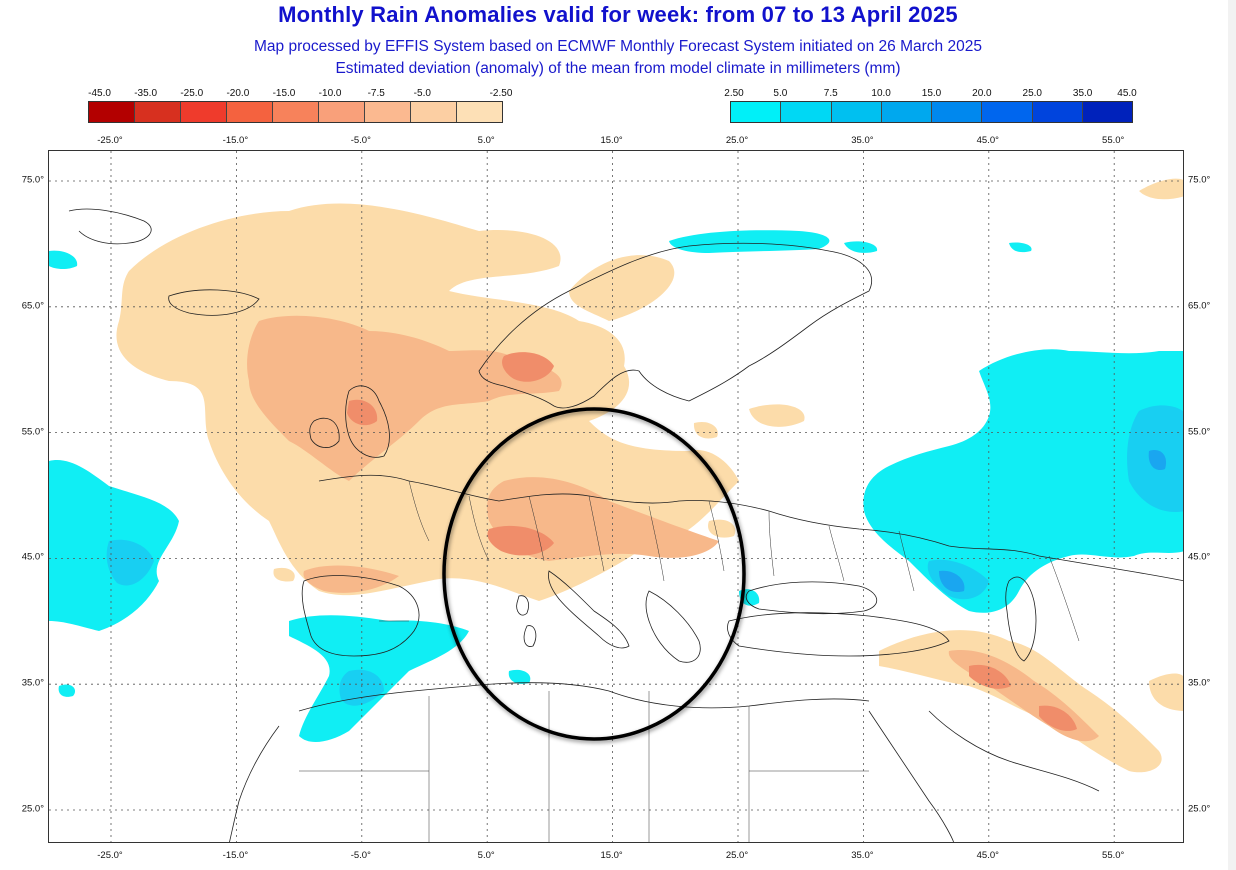  Describe the element at coordinates (1199, 180) in the screenshot. I see `lat-right-item: 75.0°` at that location.